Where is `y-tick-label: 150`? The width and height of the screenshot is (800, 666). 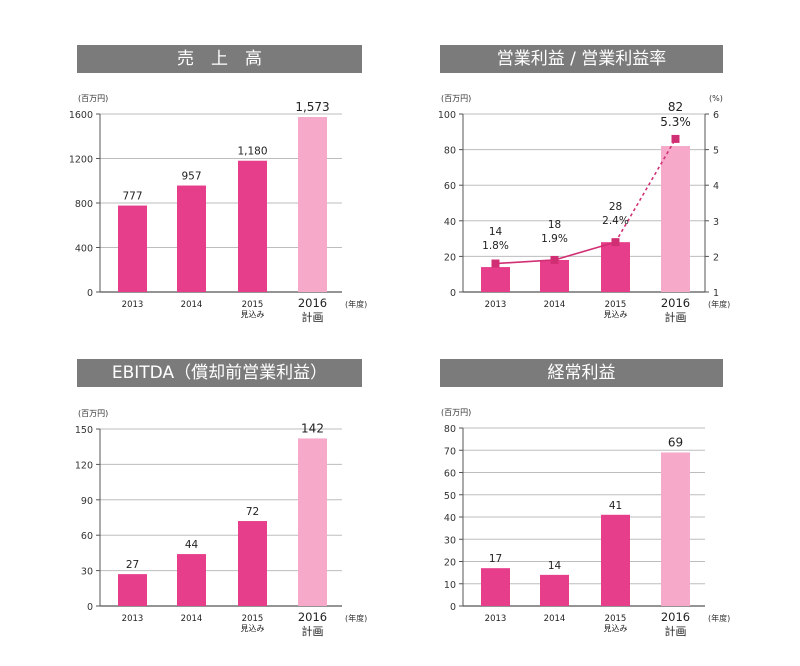
y-tick-label: 150 is located at coordinates (84, 430).